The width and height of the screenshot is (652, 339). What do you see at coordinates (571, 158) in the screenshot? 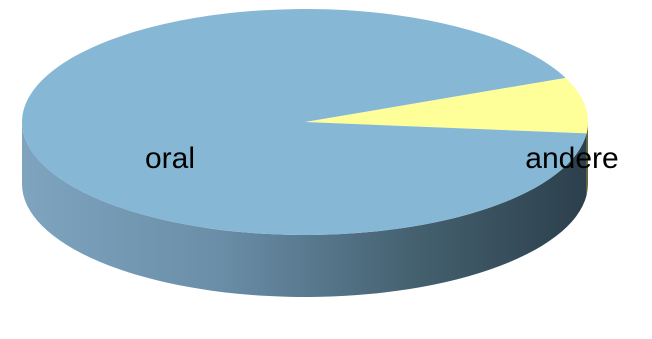
I see `slice-label-andere: andere` at bounding box center [571, 158].